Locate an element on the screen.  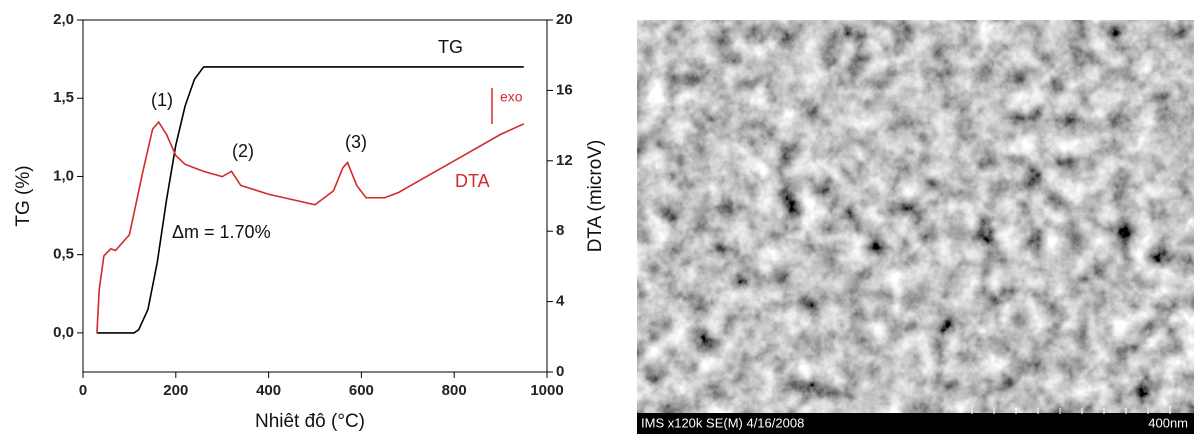
y2-tick-label: 0 is located at coordinates (560, 371).